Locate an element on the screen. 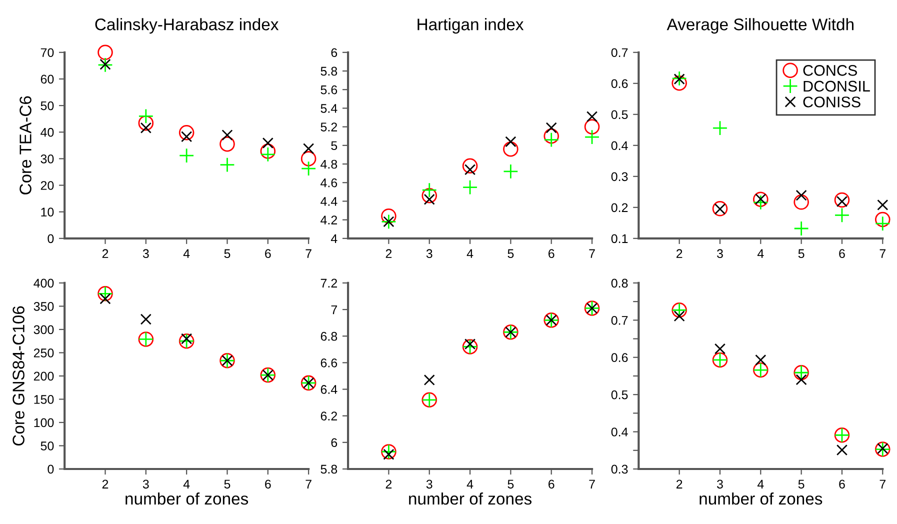 This screenshot has width=897, height=524. y-tick-label: 150 is located at coordinates (44, 399).